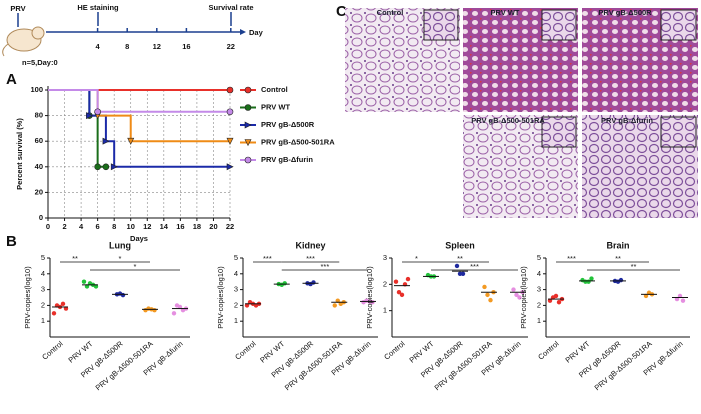 This screenshot has width=701, height=414. I want to click on x-tick-label: 10, so click(131, 226).